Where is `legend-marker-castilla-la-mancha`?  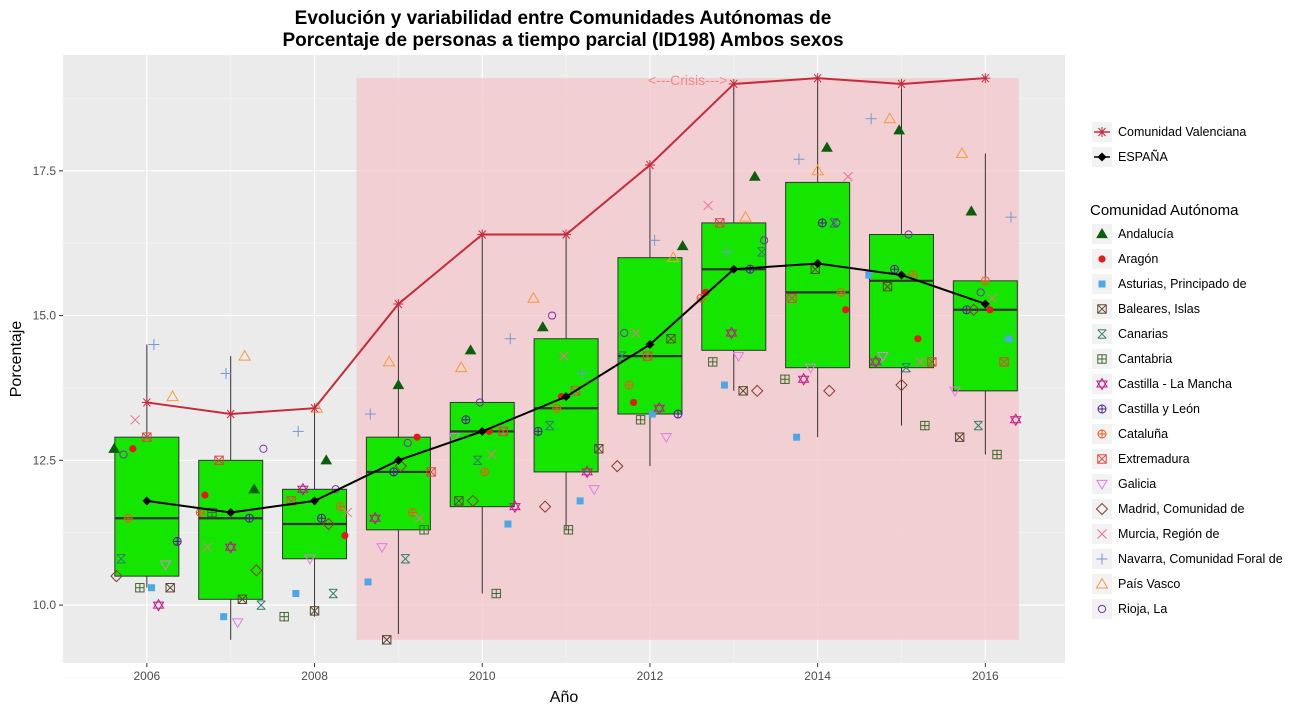
legend-marker-castilla-la-mancha is located at coordinates (1102, 384).